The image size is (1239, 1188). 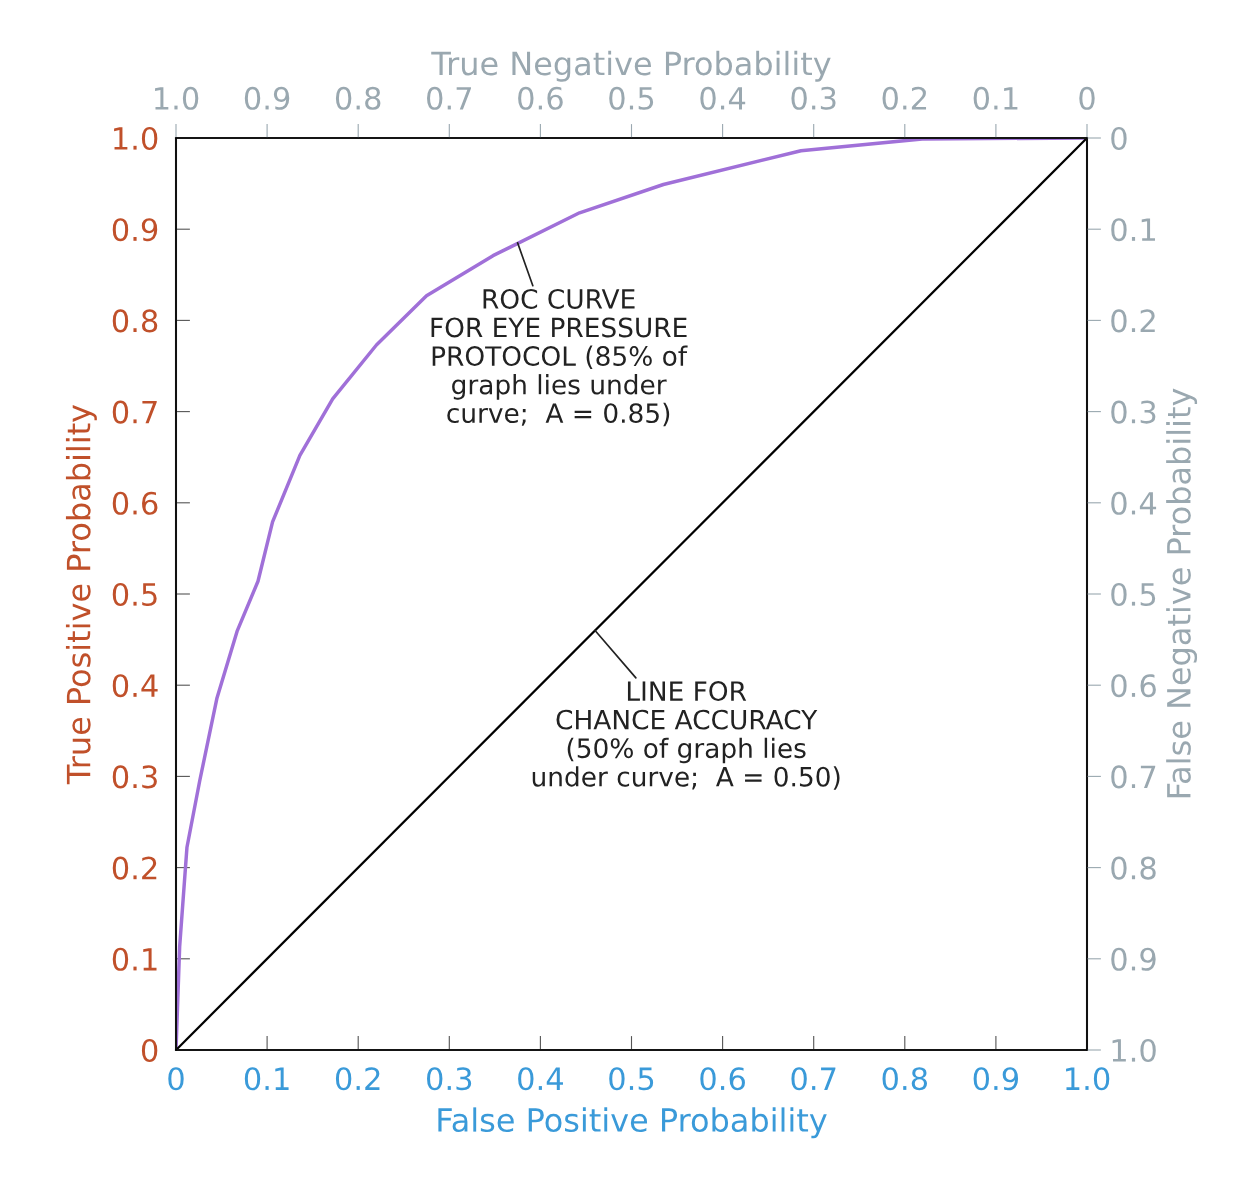 What do you see at coordinates (1133, 686) in the screenshot?
I see `y2-tick-label: 0.6` at bounding box center [1133, 686].